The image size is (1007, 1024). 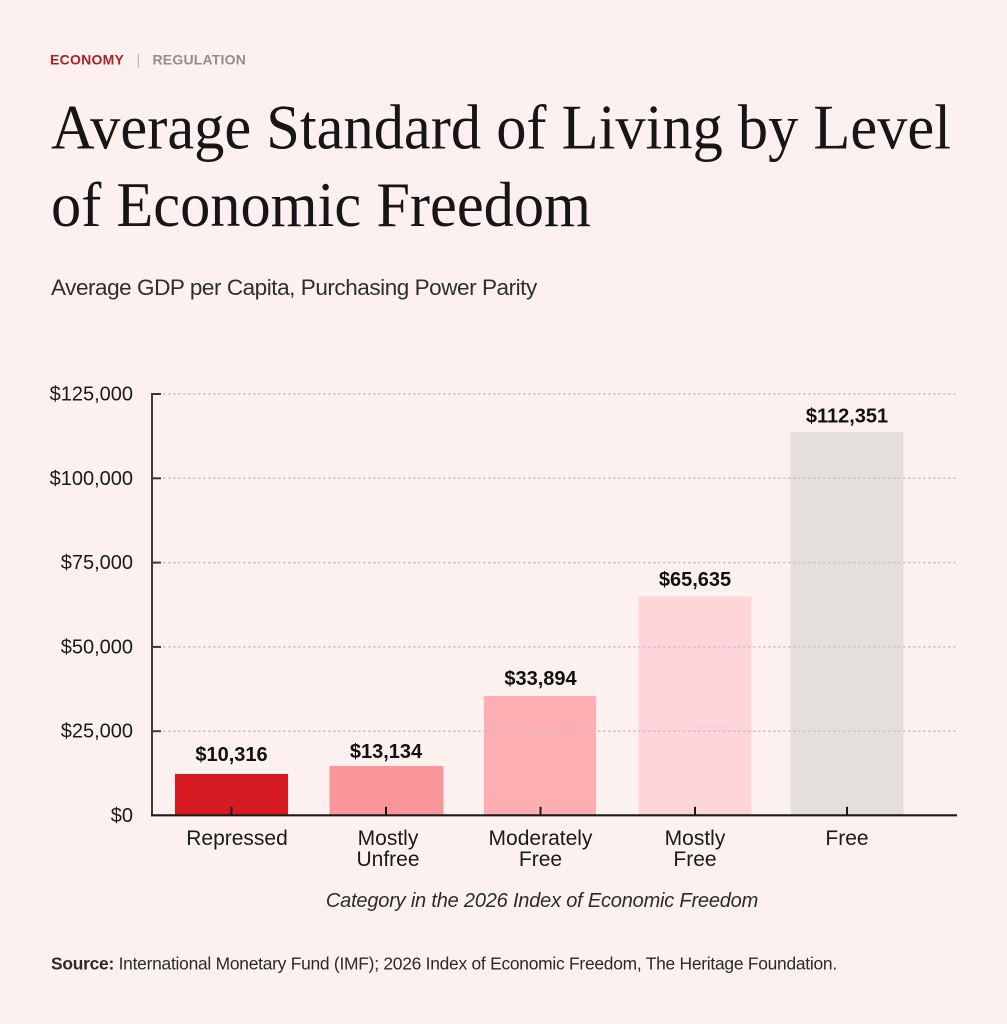 I want to click on svg-text: $125,000, so click(x=91, y=395).